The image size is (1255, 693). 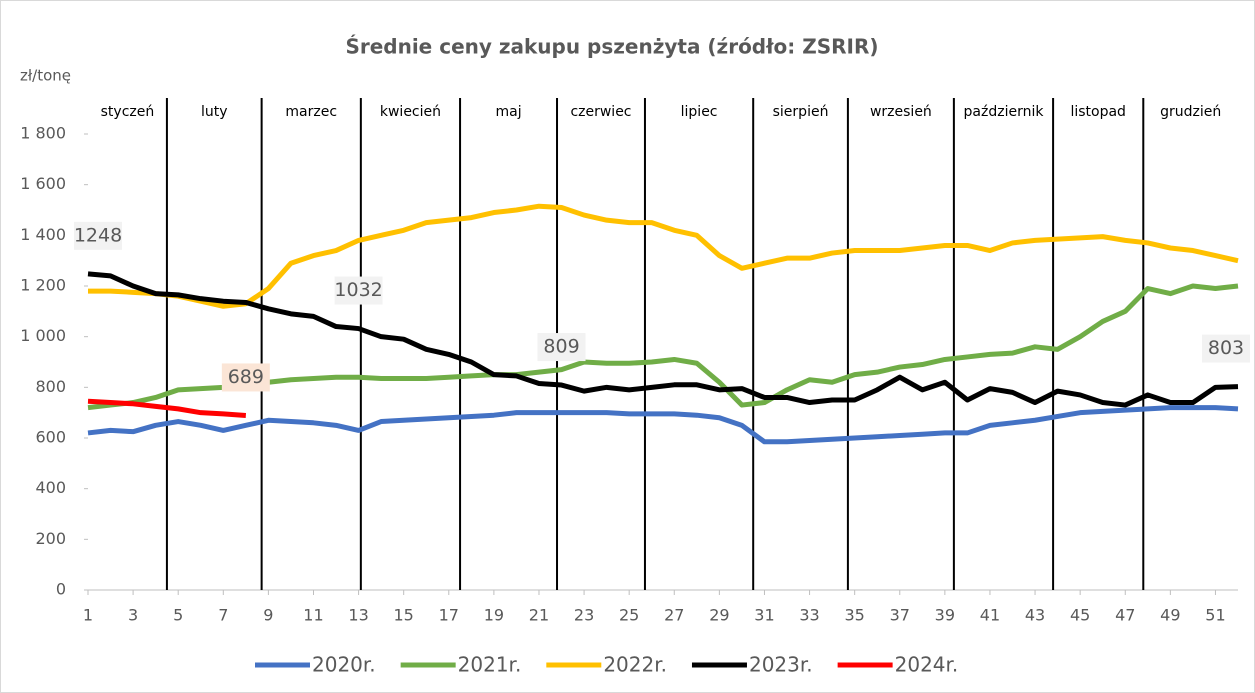 I want to click on legend-label: 2022r., so click(x=635, y=665).